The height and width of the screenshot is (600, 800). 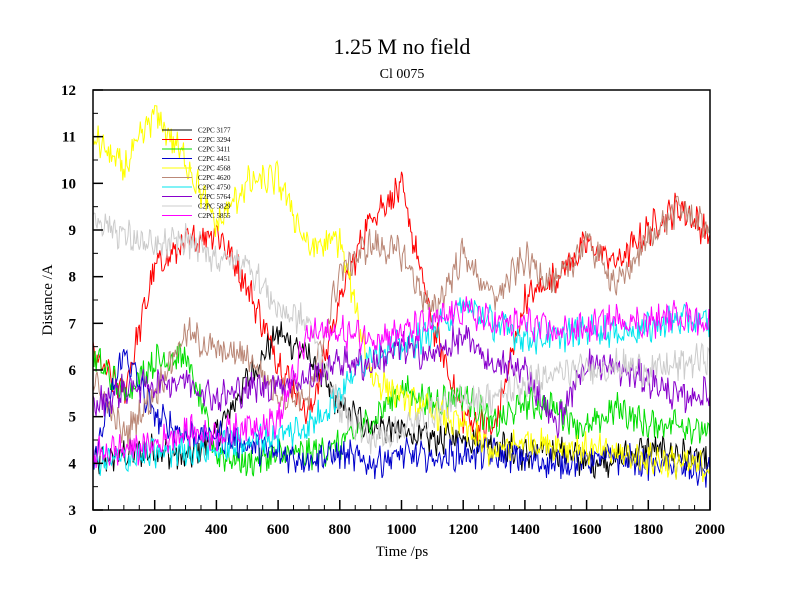 What do you see at coordinates (73, 231) in the screenshot?
I see `y-tick-label: 9` at bounding box center [73, 231].